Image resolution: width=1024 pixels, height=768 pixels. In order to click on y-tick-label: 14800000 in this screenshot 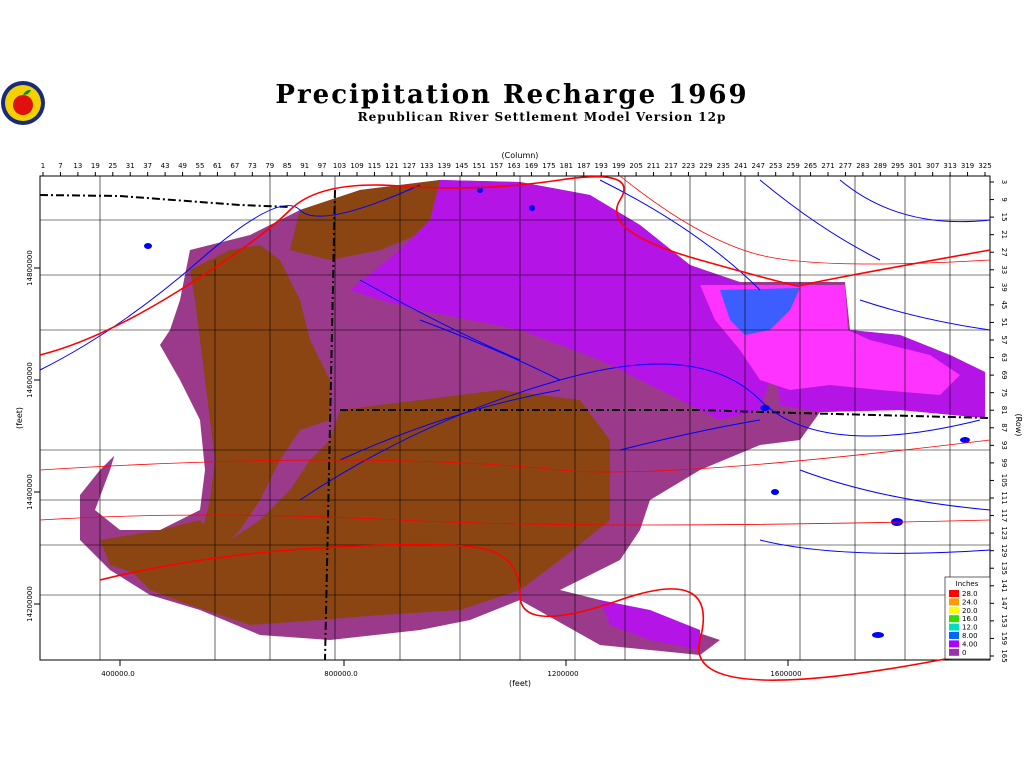, I will do `click(30, 268)`.